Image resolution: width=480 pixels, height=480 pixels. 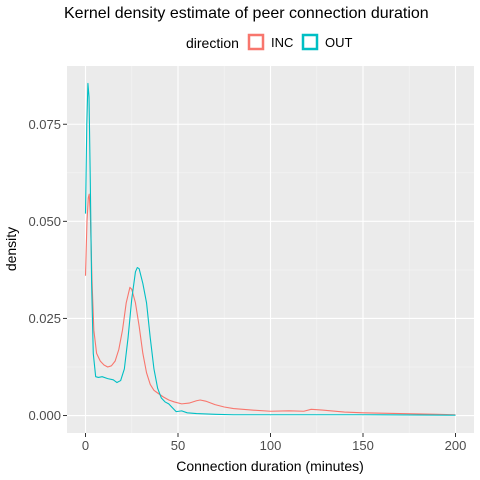 I want to click on y-tick-label: 0.000, so click(x=44, y=415).